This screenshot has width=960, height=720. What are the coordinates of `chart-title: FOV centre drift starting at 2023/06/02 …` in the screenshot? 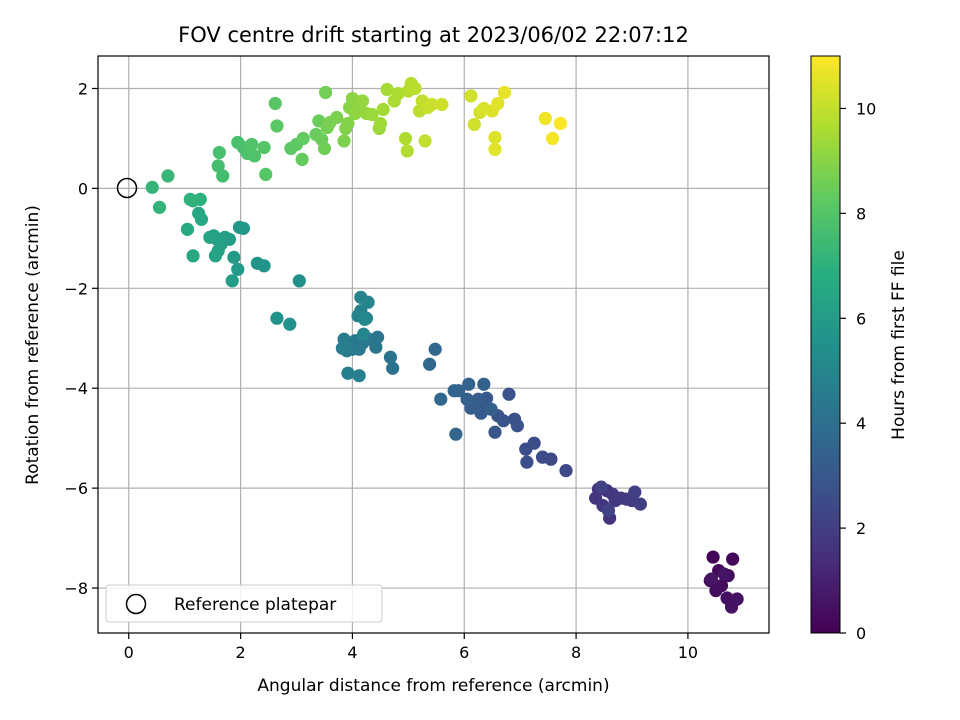 It's located at (433, 35).